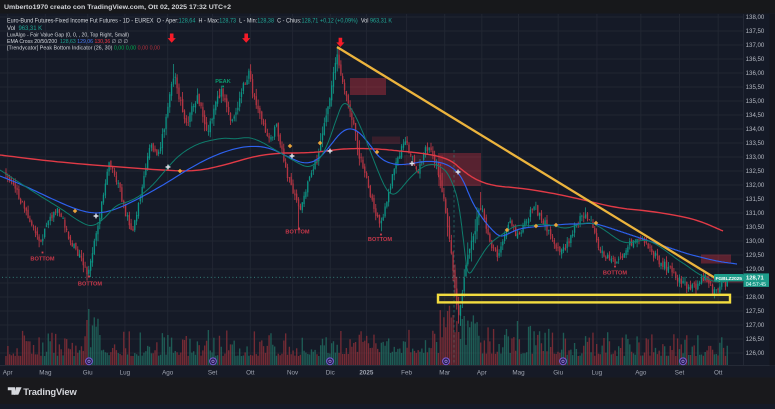 Image resolution: width=775 pixels, height=409 pixels. Describe the element at coordinates (406, 372) in the screenshot. I see `svg-text: Feb` at that location.